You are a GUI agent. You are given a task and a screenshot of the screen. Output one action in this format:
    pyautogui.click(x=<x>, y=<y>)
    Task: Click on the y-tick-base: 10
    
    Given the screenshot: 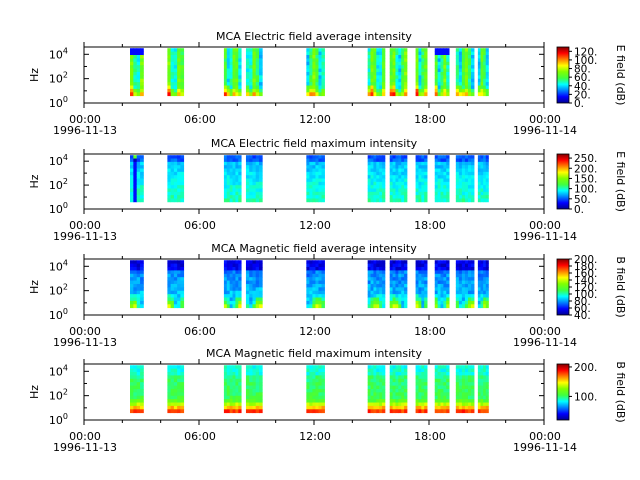 What is the action you would take?
    pyautogui.click(x=56, y=315)
    